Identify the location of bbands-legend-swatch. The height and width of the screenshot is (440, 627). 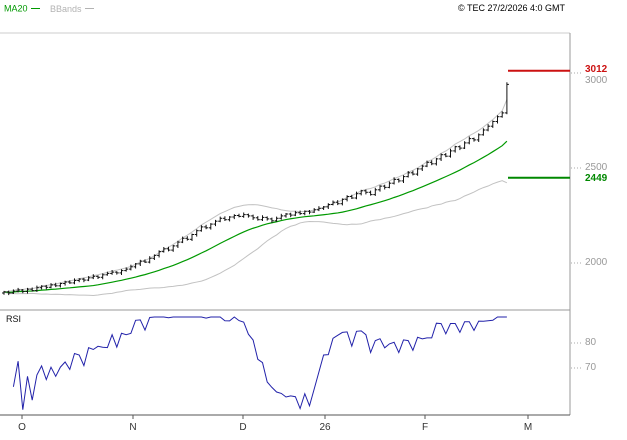
(89, 9).